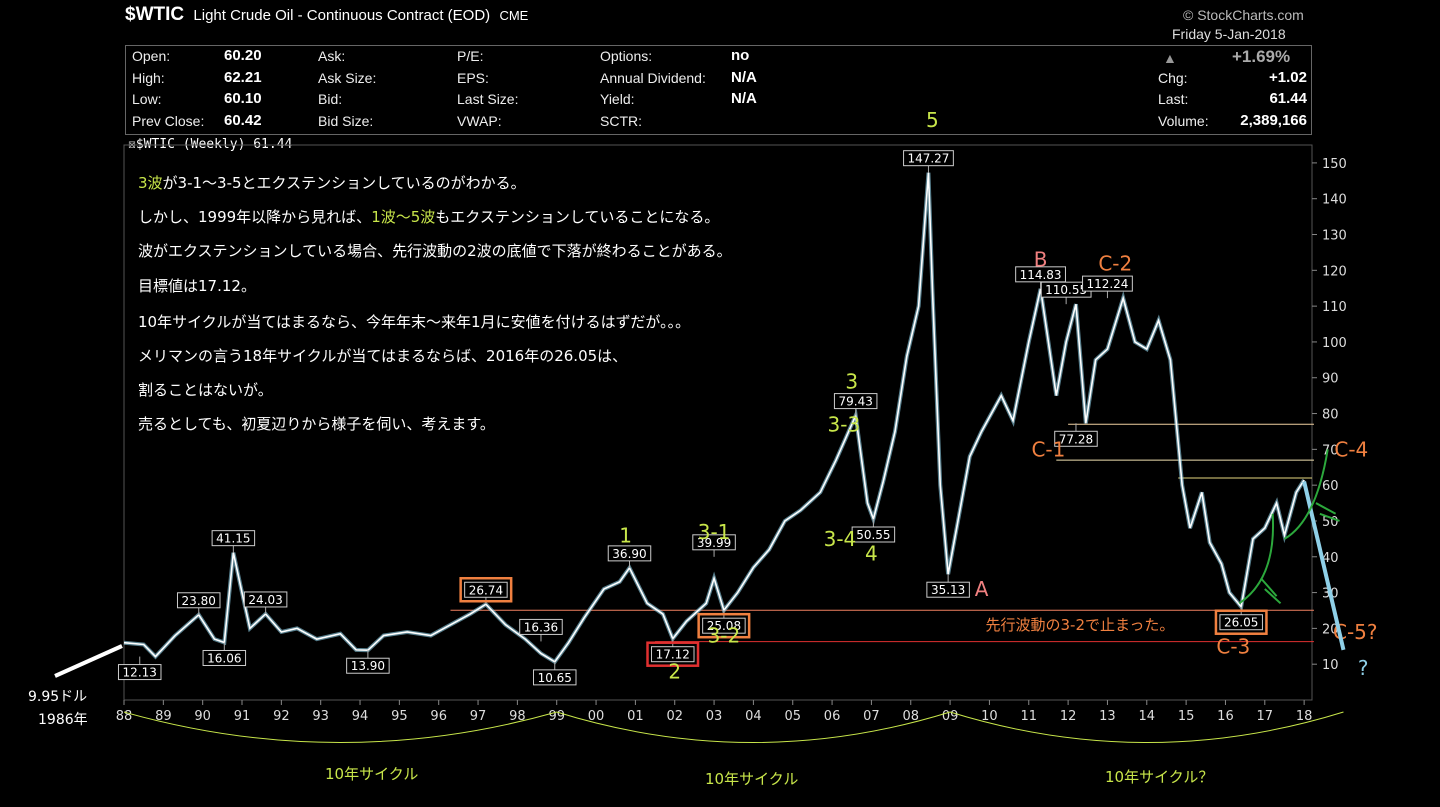 This screenshot has width=1440, height=807. I want to click on quote-label: Volume:, so click(1183, 121).